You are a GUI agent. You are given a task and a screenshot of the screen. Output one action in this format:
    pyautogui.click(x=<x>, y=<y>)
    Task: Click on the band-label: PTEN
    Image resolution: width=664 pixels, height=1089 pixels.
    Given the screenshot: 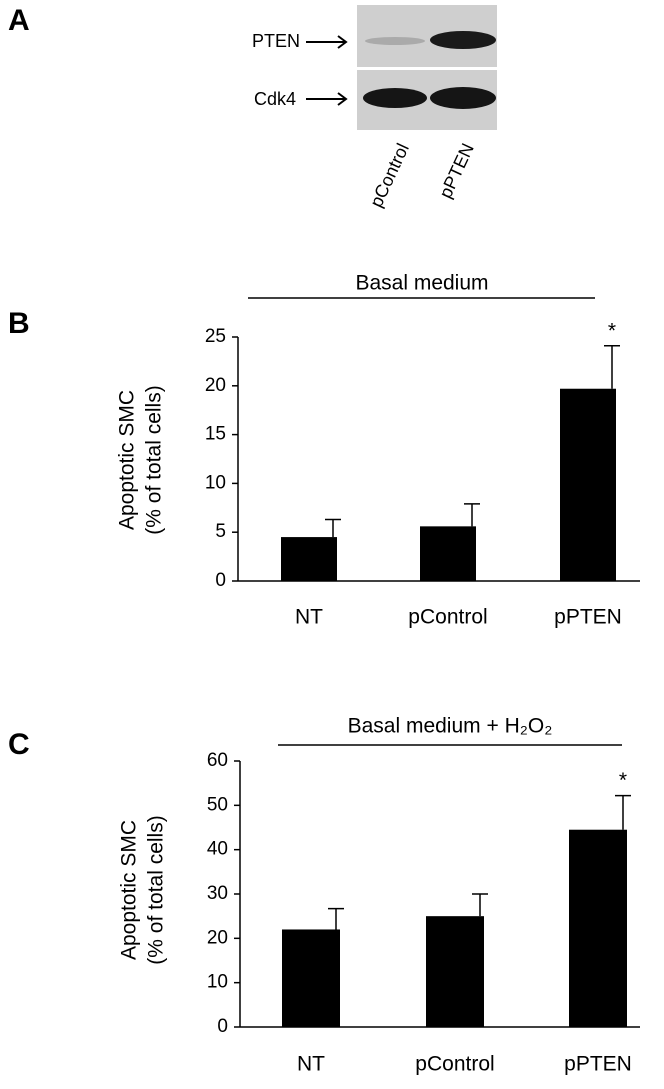 What is the action you would take?
    pyautogui.click(x=276, y=41)
    